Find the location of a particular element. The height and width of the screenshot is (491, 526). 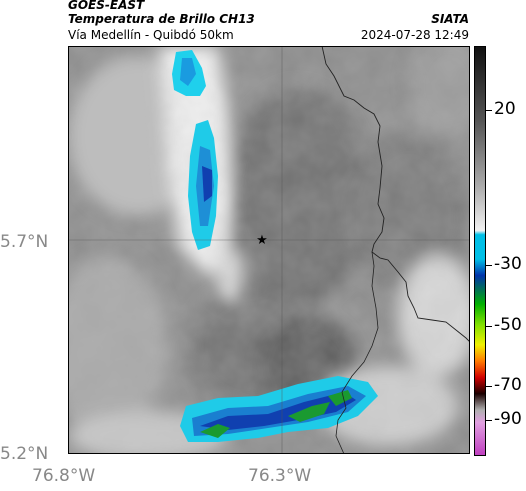

colorbar is located at coordinates (480, 251).